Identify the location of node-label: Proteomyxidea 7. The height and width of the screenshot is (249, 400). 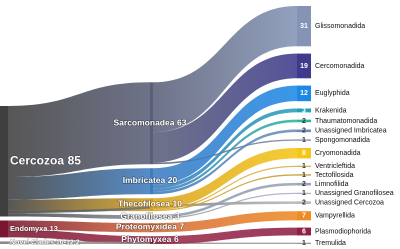
(150, 227).